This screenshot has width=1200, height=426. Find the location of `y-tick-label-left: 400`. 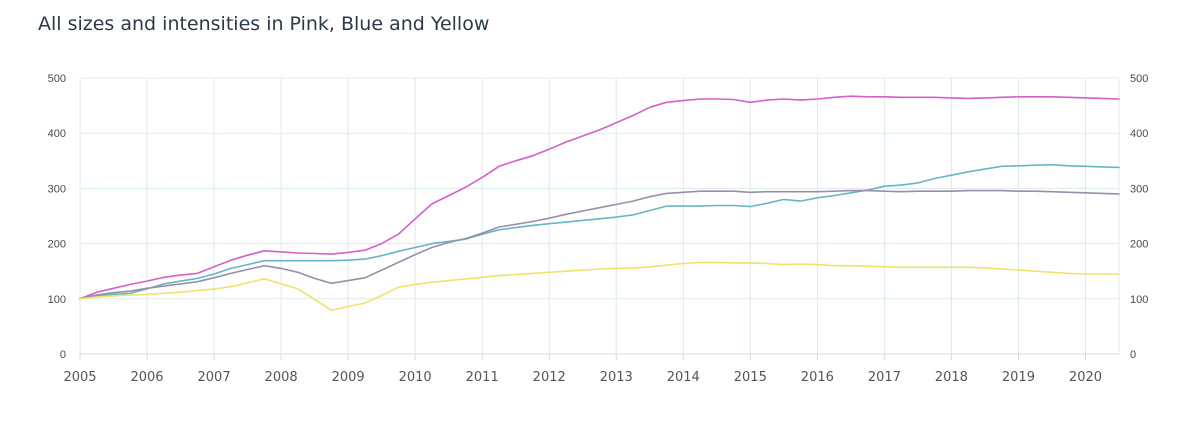

y-tick-label-left: 400 is located at coordinates (57, 134).